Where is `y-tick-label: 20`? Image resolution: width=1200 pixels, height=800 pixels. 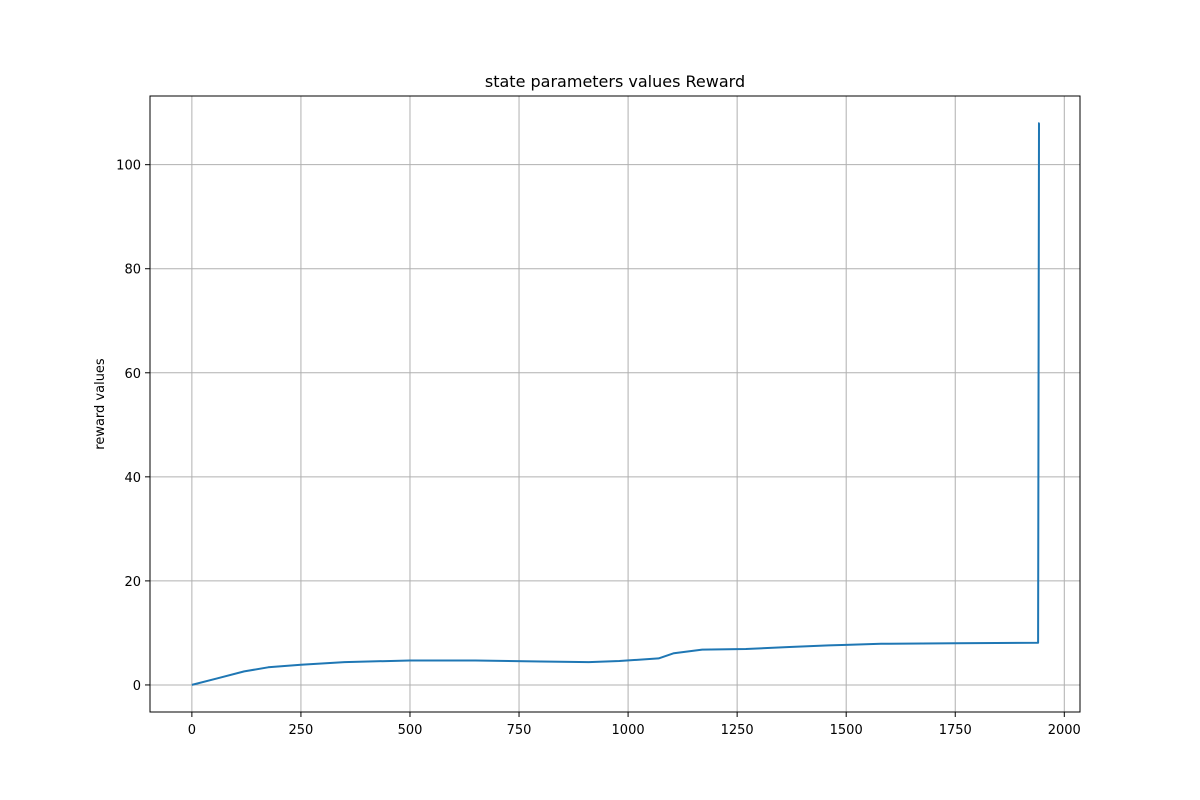
y-tick-label: 20 is located at coordinates (132, 582).